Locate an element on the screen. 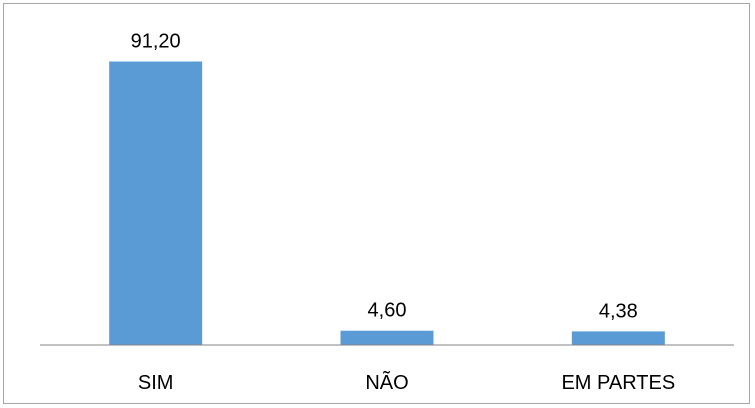 This screenshot has height=408, width=755. category-label-2: EM PARTES is located at coordinates (618, 383).